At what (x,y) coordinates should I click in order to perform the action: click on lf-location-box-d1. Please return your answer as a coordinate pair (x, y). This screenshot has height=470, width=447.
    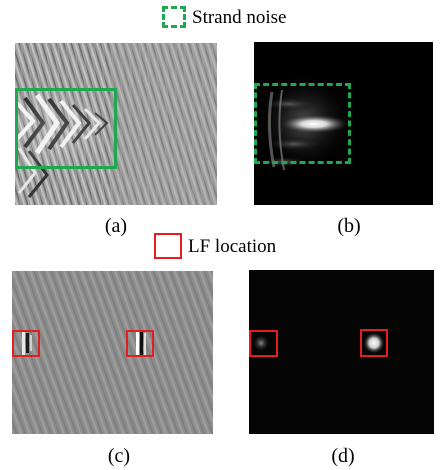
    Looking at the image, I should click on (263, 343).